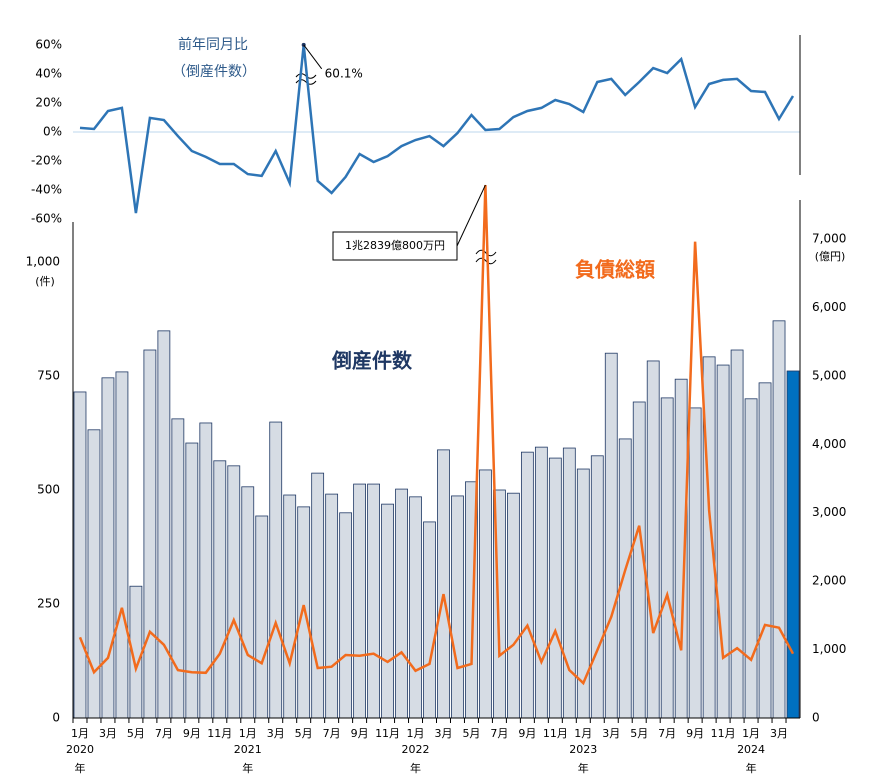 The image size is (872, 782). I want to click on annotation: 1兆2839億800万円, so click(395, 245).